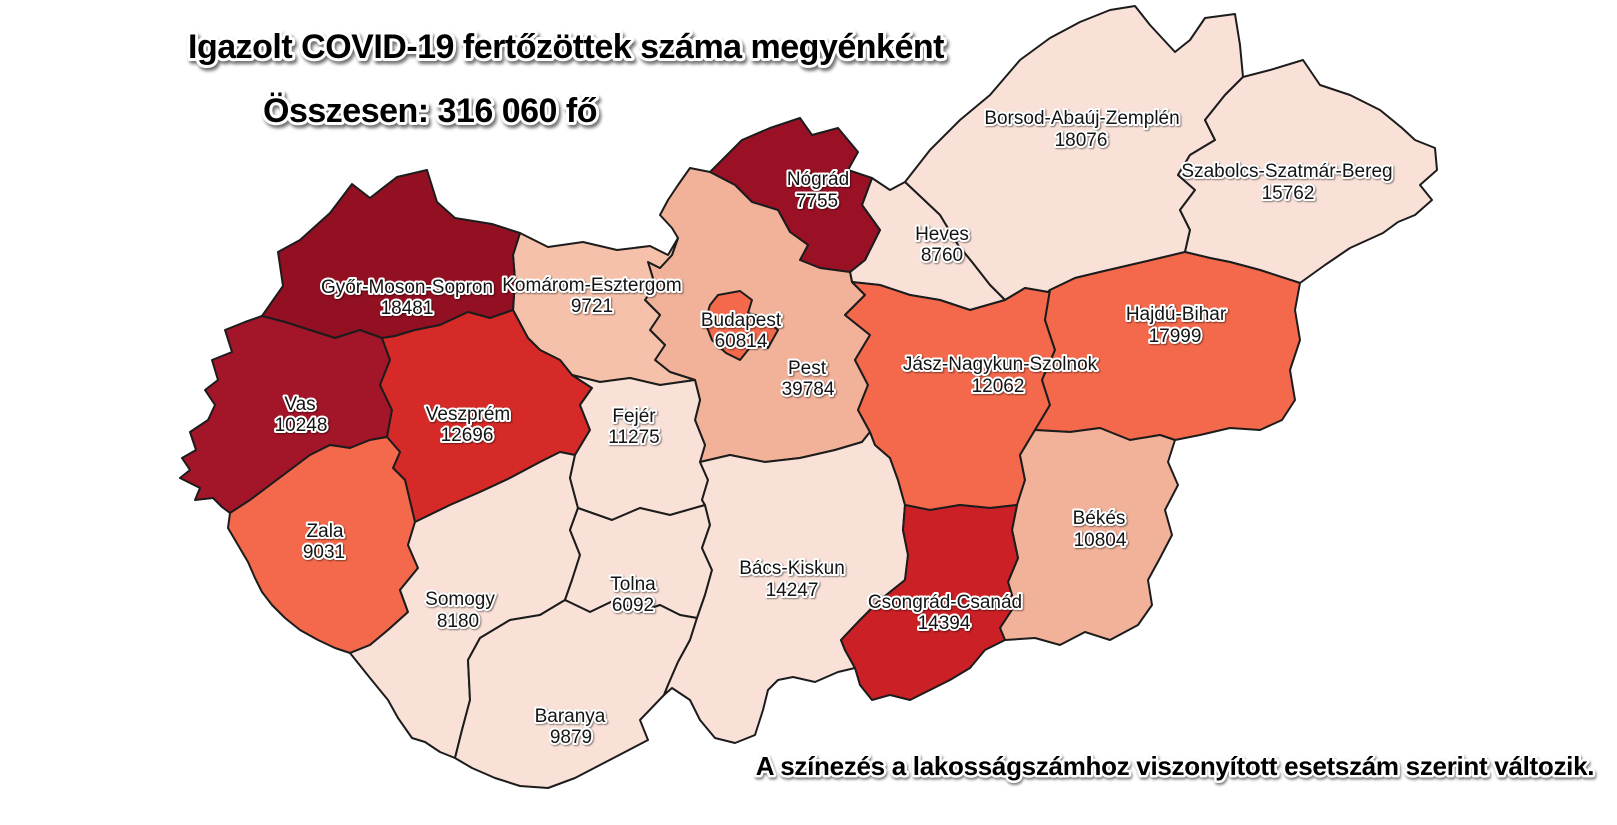 The image size is (1617, 825). Describe the element at coordinates (1100, 540) in the screenshot. I see `county-value-bekes: 10804` at that location.